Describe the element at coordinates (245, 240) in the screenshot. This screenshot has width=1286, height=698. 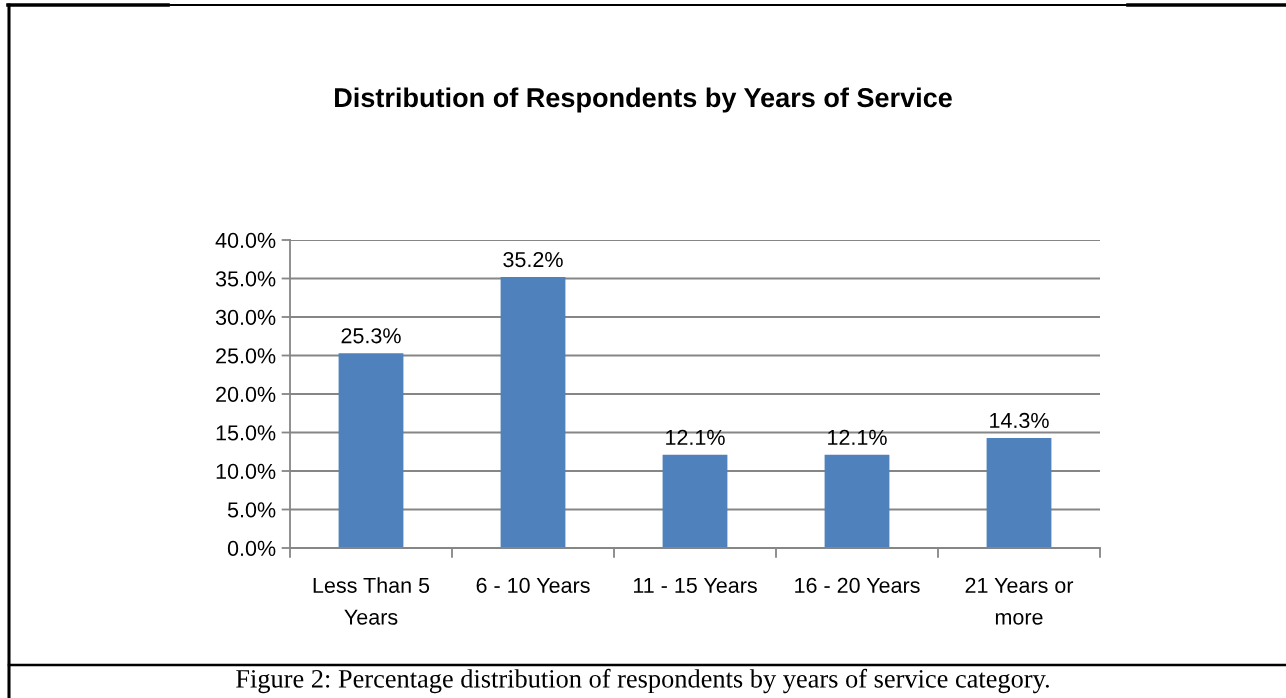
I see `y-tick-label: 40.0%` at that location.